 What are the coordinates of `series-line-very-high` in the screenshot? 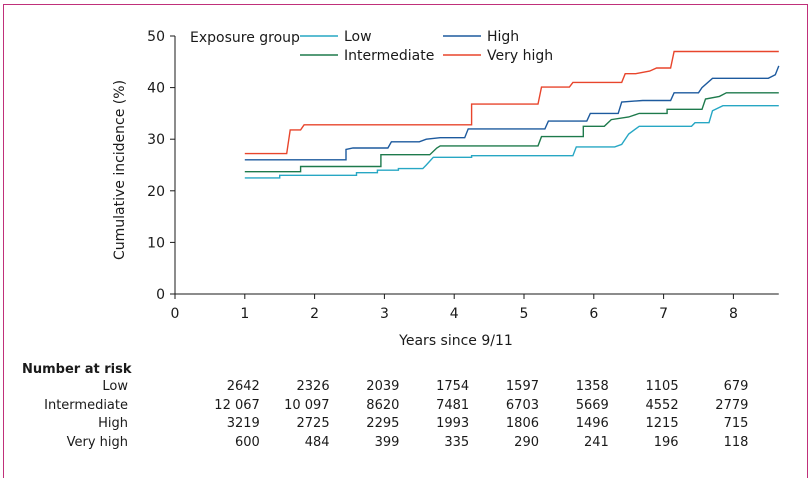 It's located at (511, 102).